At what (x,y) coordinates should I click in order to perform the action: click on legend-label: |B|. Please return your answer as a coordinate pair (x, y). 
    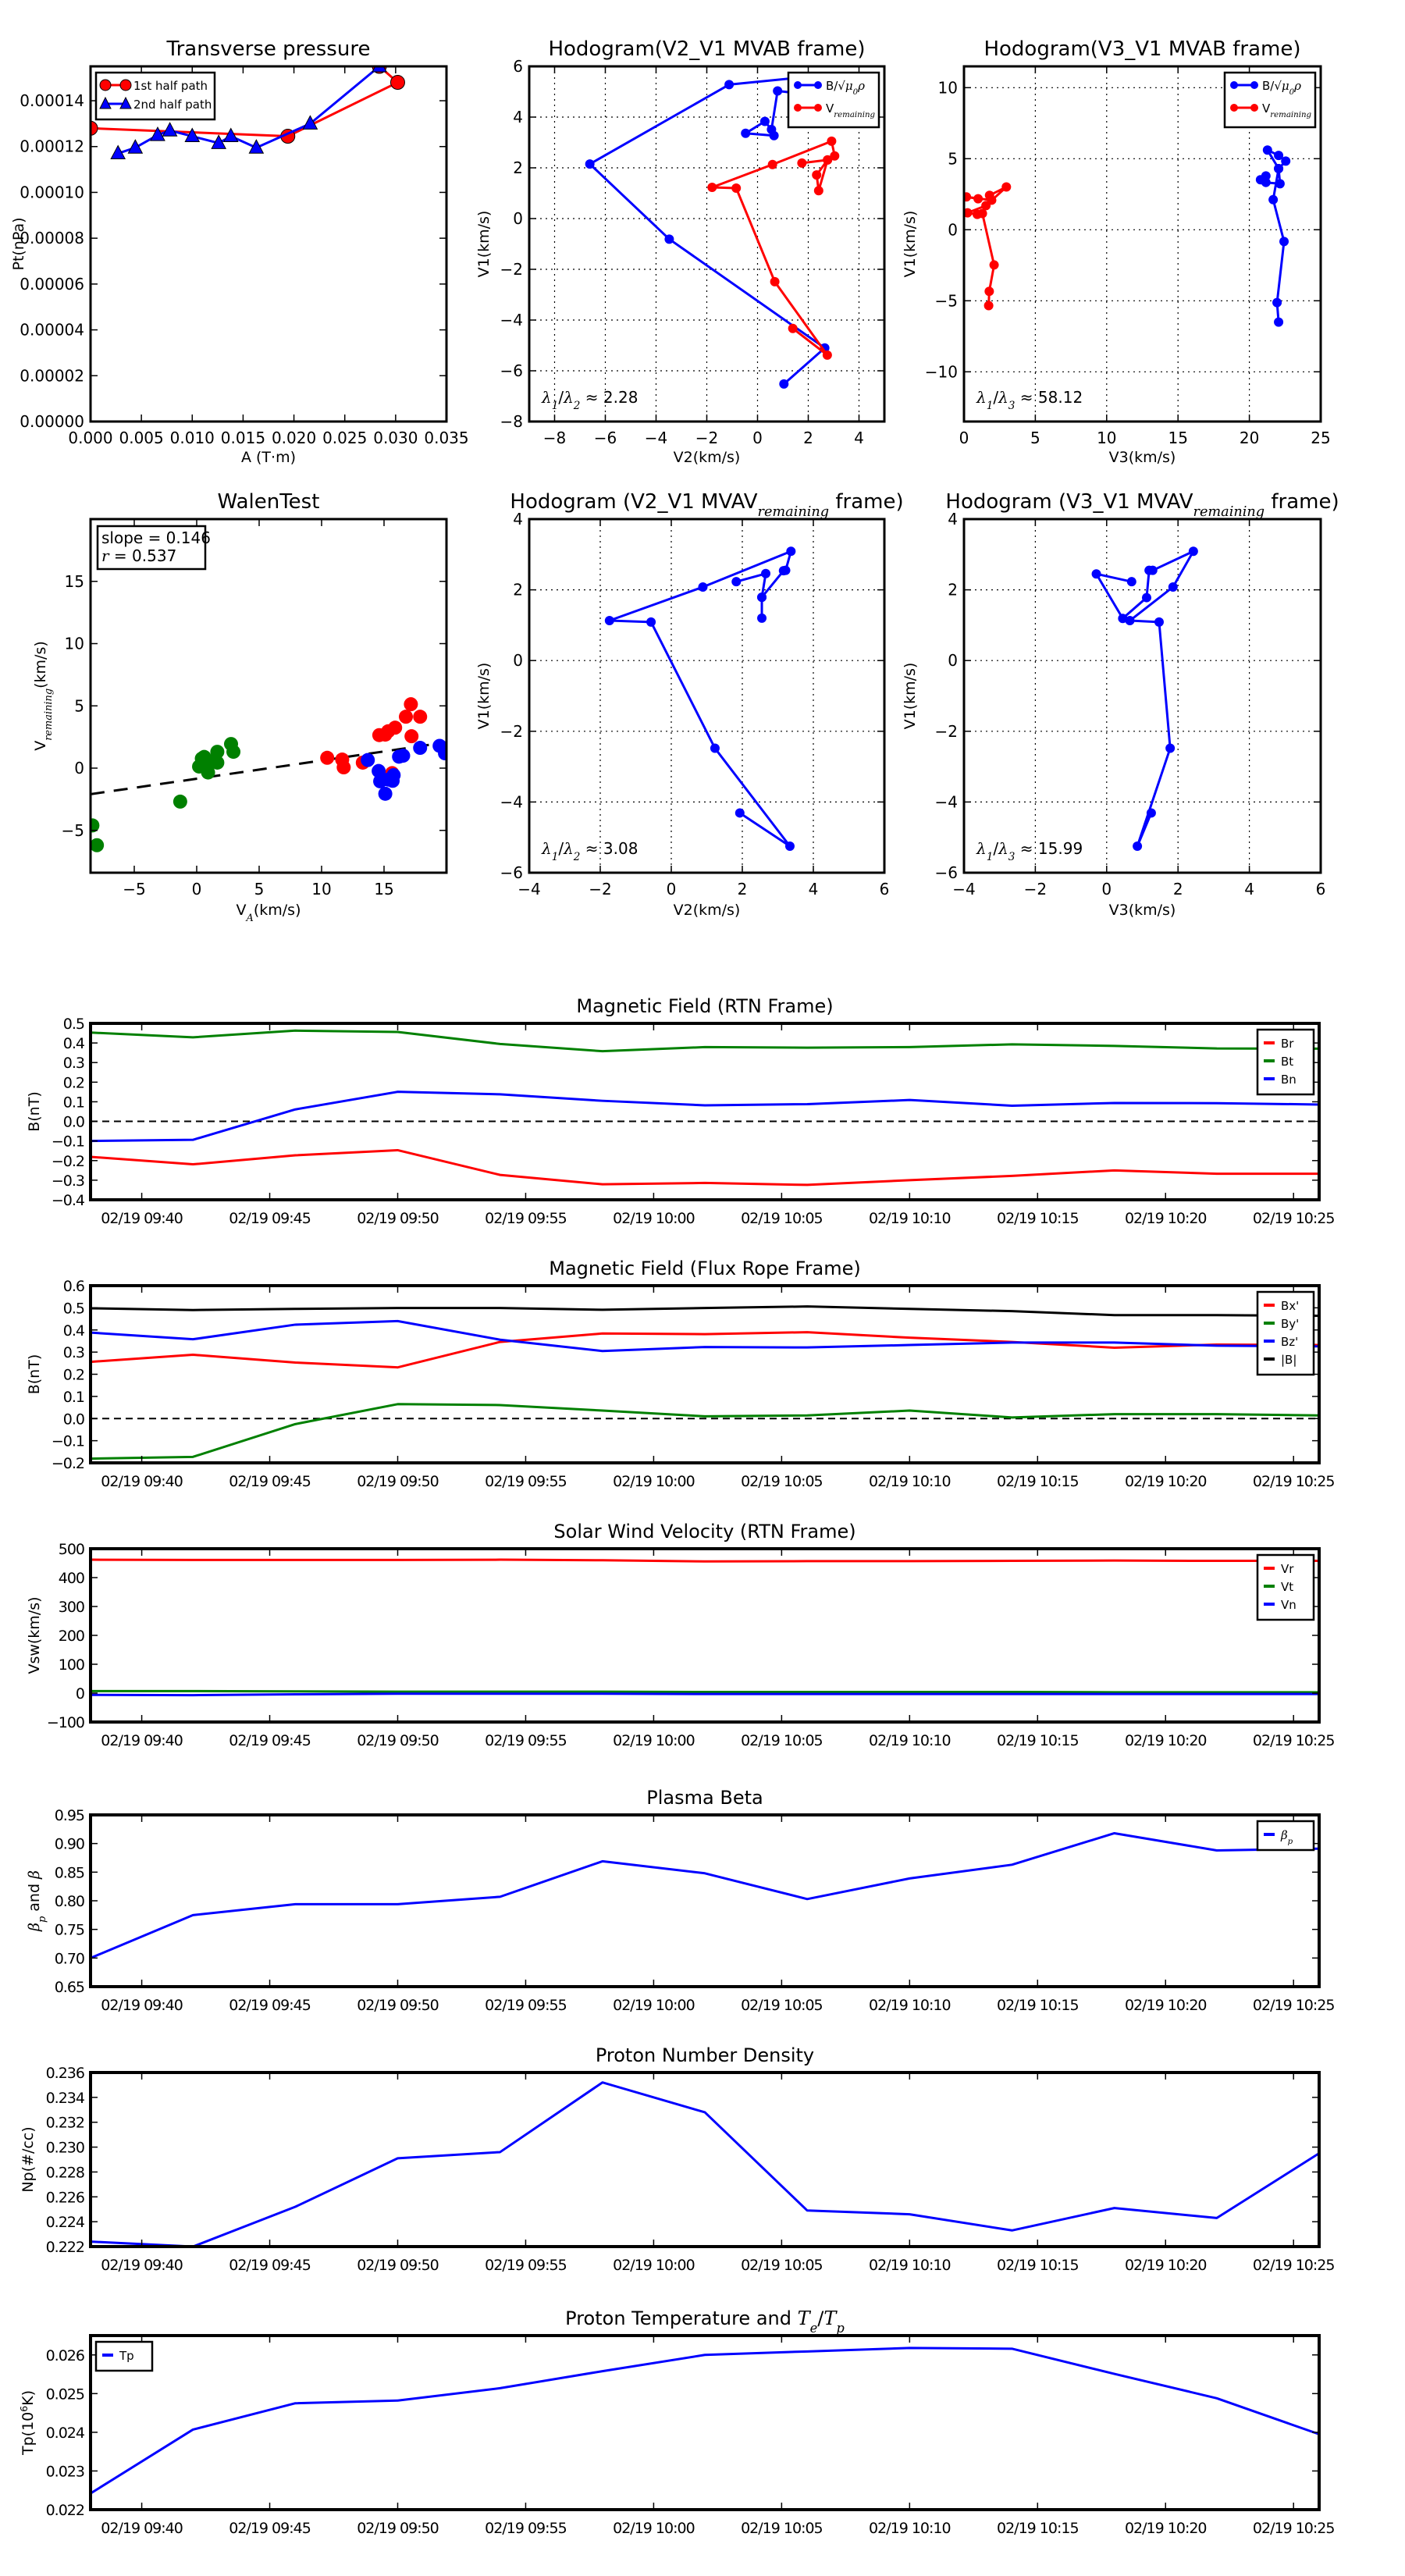
    Looking at the image, I should click on (1289, 1360).